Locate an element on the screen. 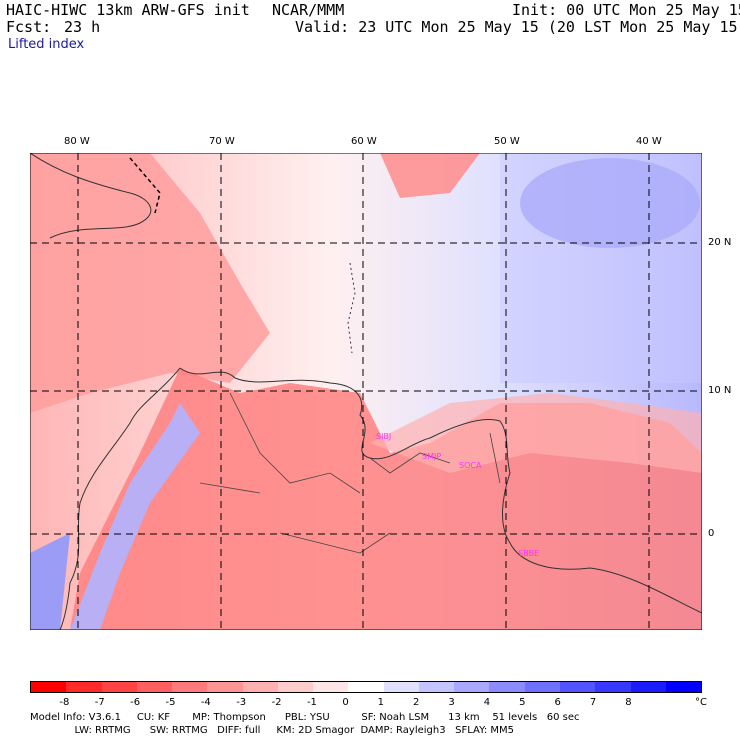 This screenshot has height=740, width=740. colorbar-tick-label: 8 is located at coordinates (628, 702).